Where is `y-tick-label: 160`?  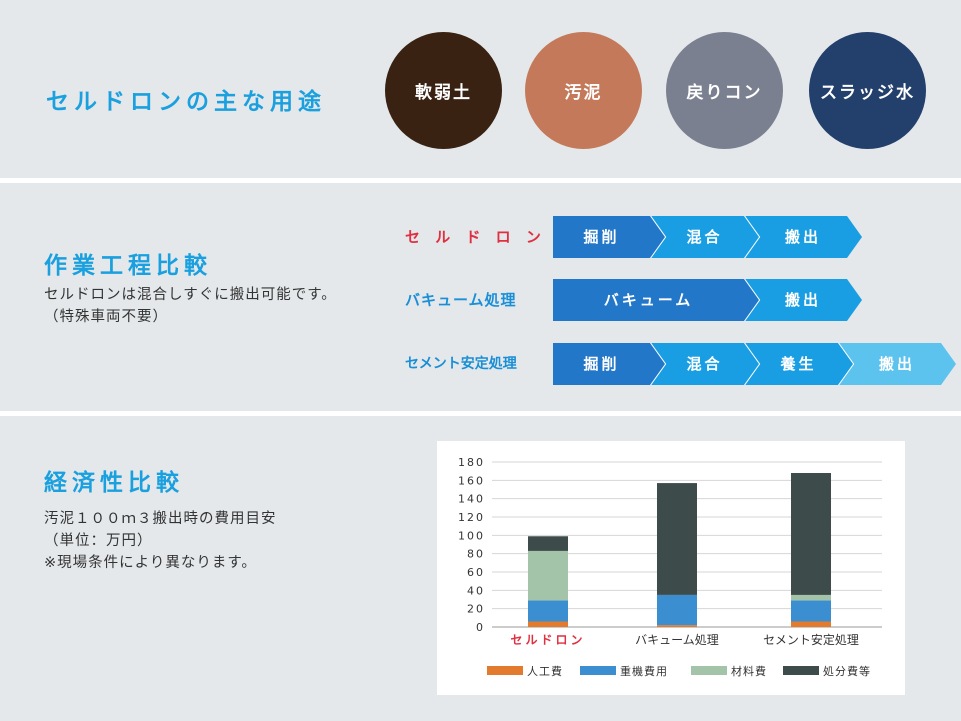
y-tick-label: 160 is located at coordinates (471, 480).